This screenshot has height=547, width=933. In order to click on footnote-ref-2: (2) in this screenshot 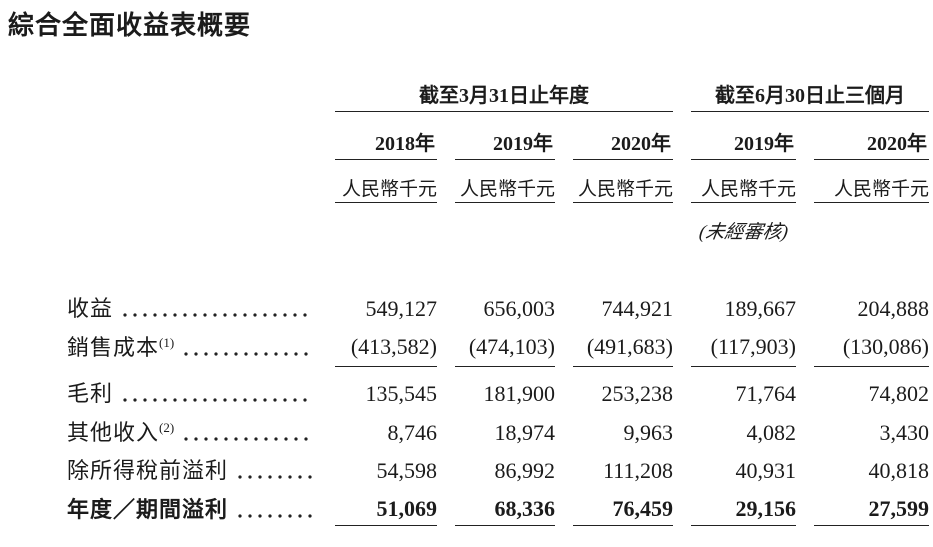, I will do `click(167, 427)`.